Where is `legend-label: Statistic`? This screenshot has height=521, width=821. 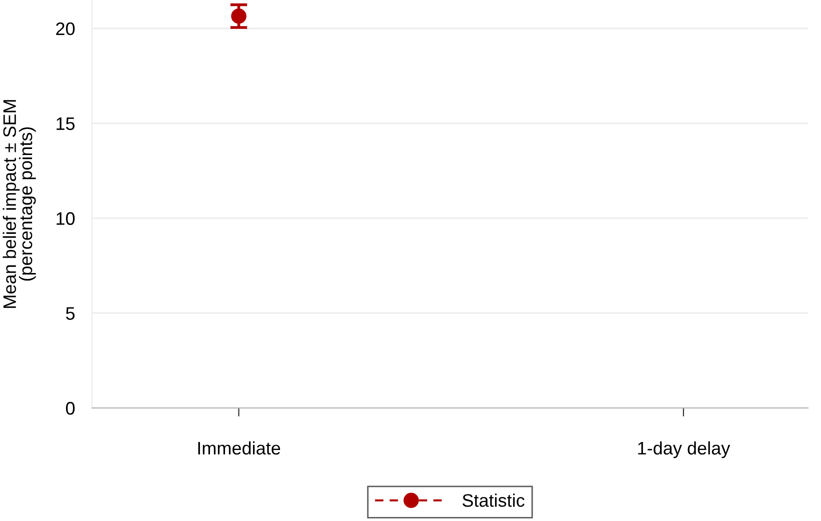
legend-label: Statistic is located at coordinates (493, 500).